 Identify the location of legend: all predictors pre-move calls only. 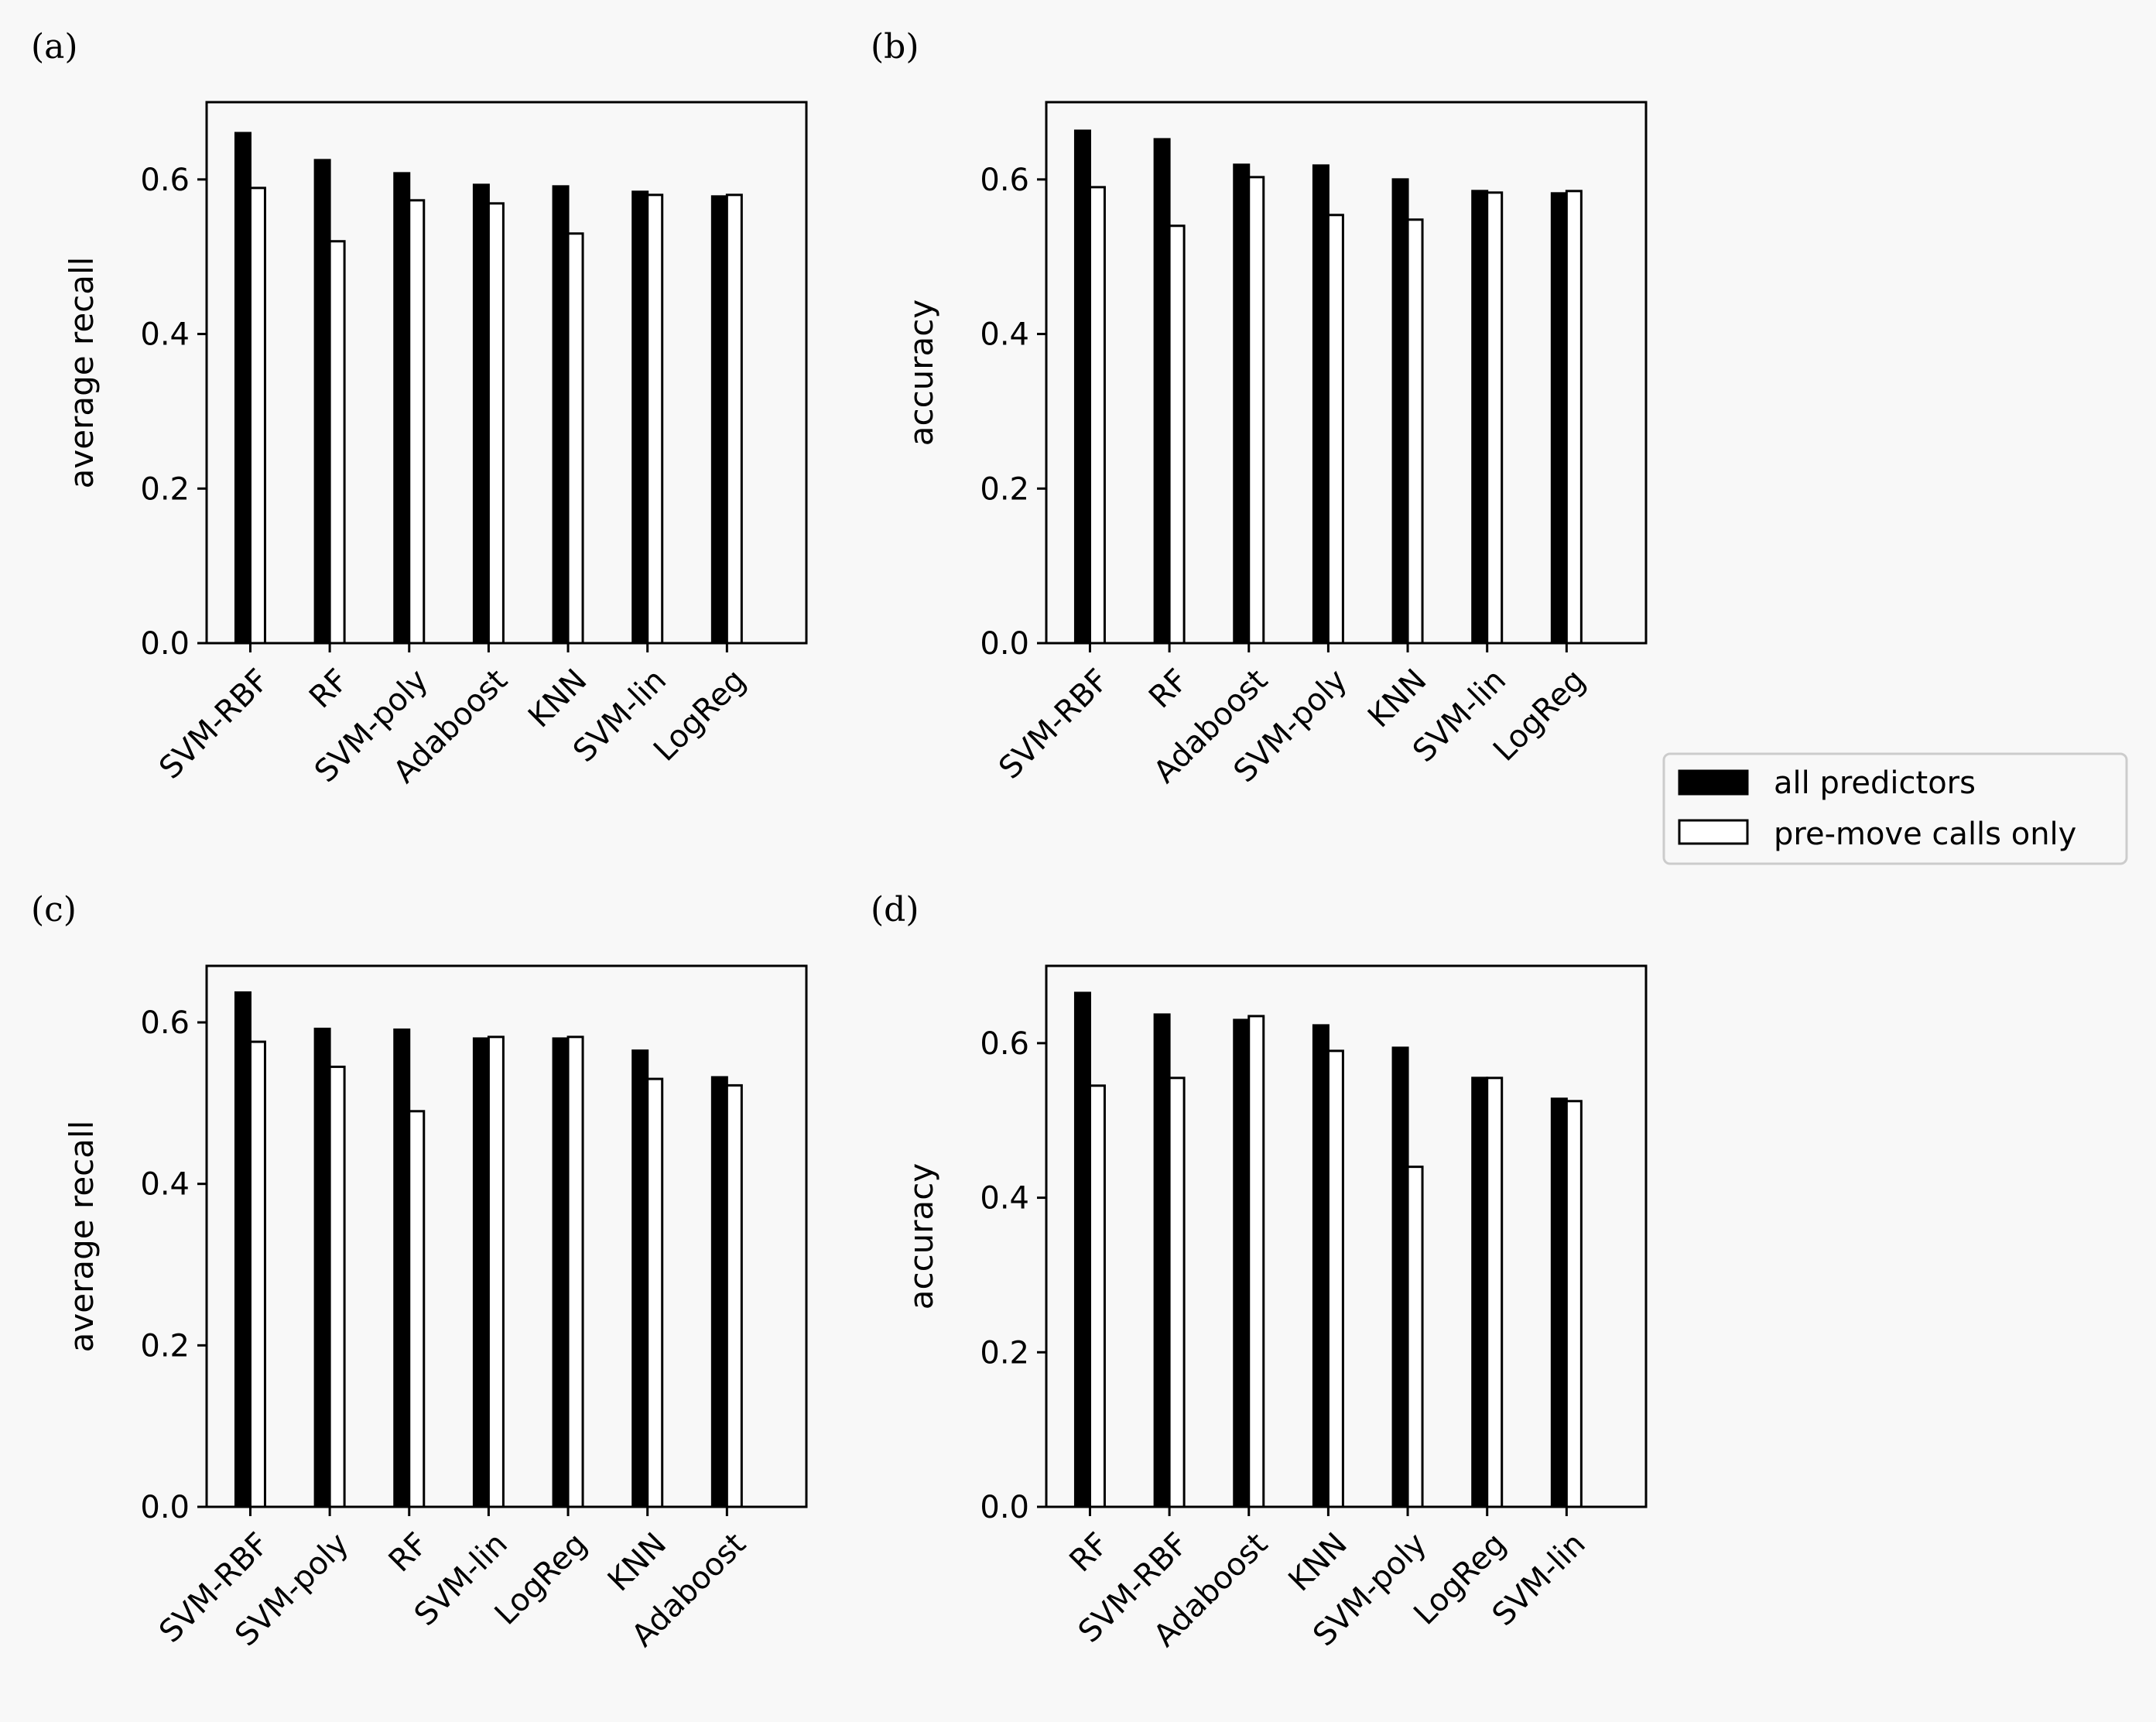
(1895, 808).